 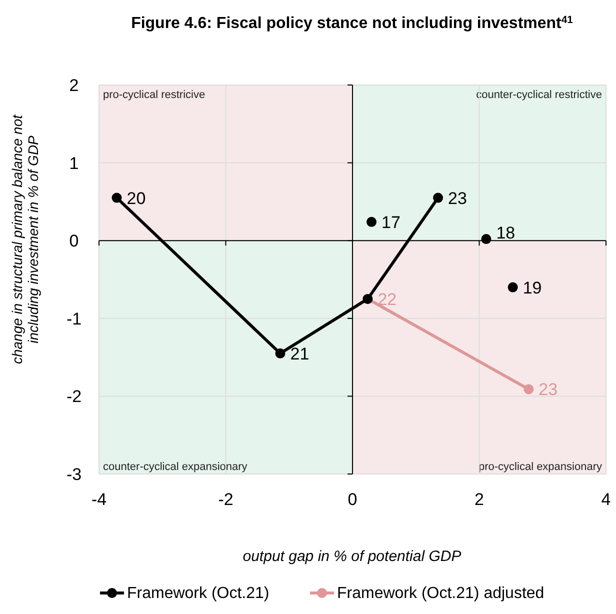 I want to click on y-axis-title: change in structural primary balance not including investment in % of GDP, so click(x=25, y=239).